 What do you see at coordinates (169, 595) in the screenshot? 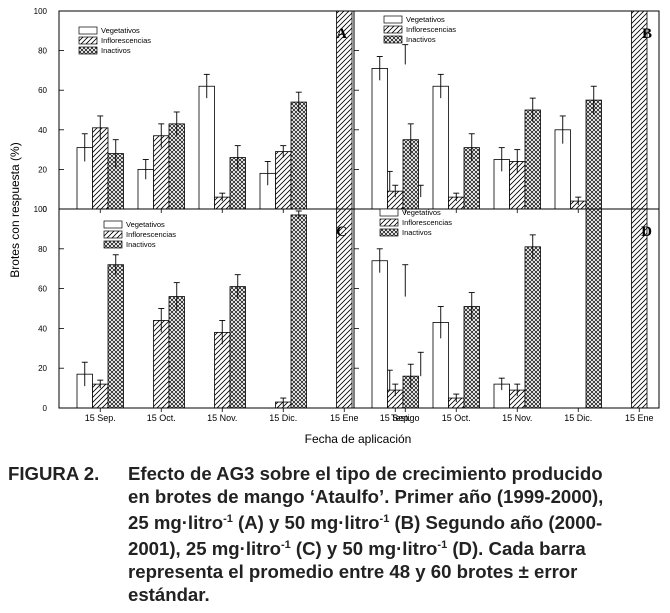
I see `caption-line-6: estándar.` at bounding box center [169, 595].